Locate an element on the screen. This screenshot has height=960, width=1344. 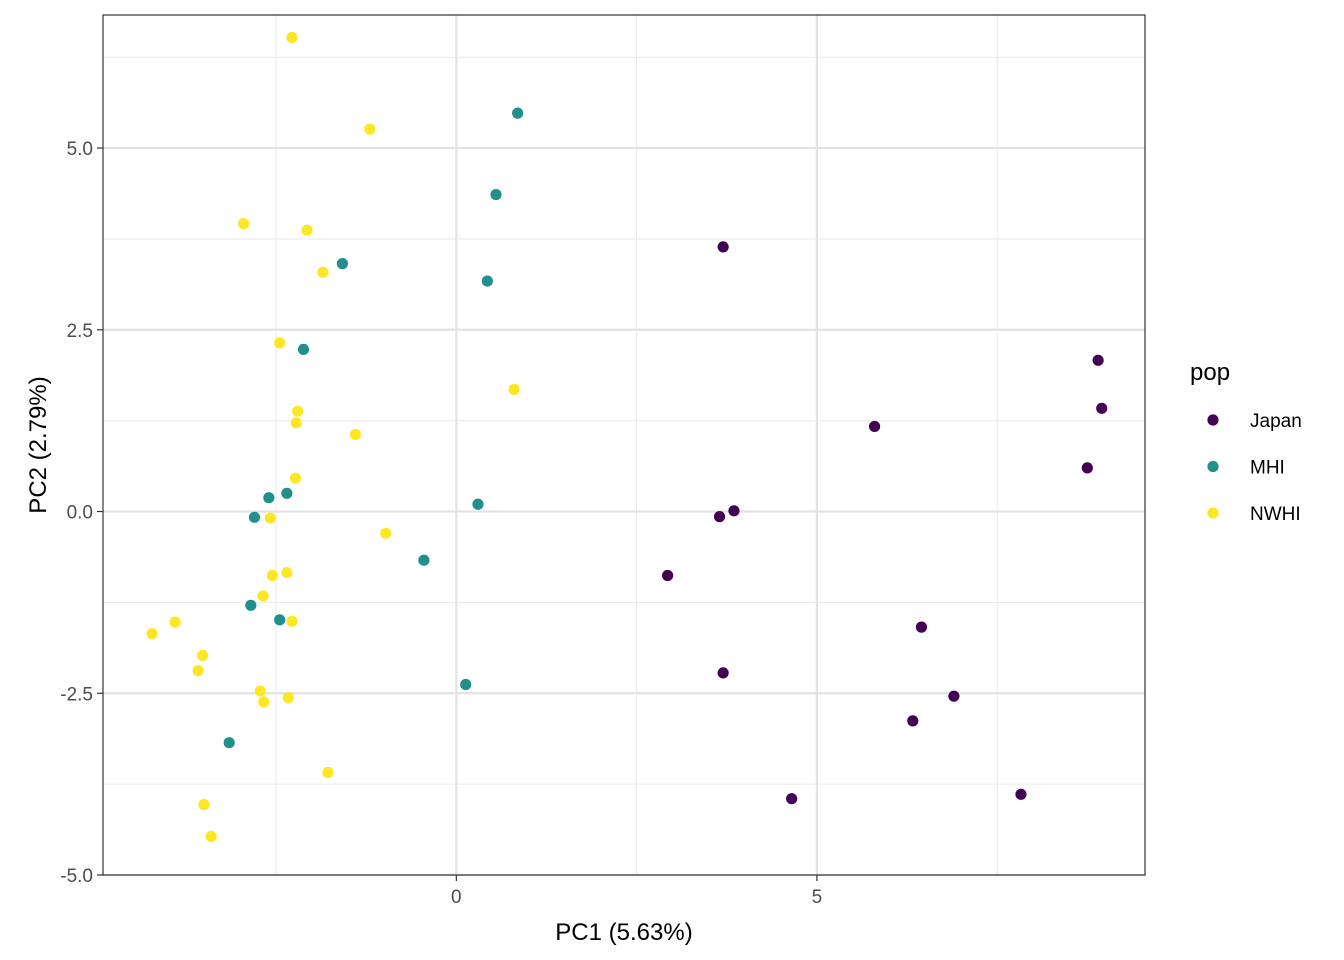
legend: pop Japan MHI NWHI is located at coordinates (1246, 442).